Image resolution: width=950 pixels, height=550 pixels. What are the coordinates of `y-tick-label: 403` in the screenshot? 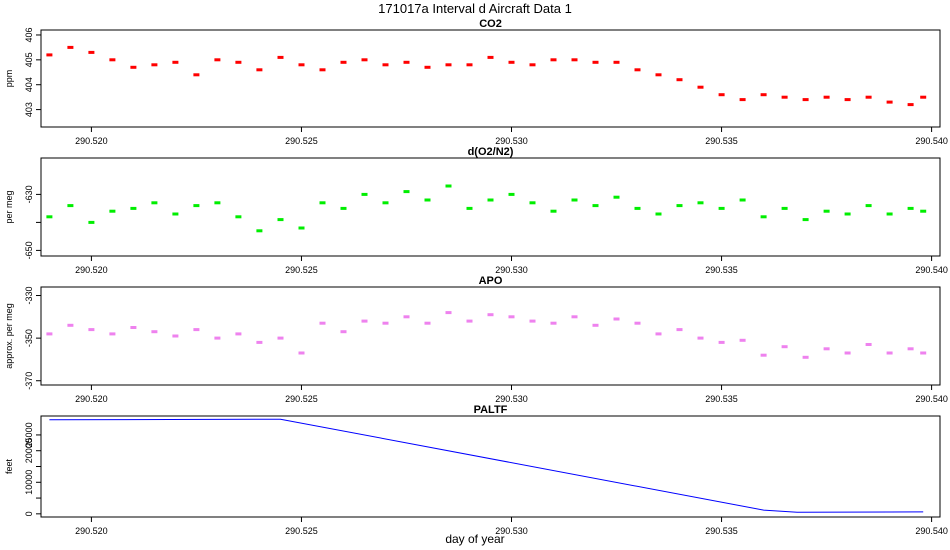 It's located at (29, 109).